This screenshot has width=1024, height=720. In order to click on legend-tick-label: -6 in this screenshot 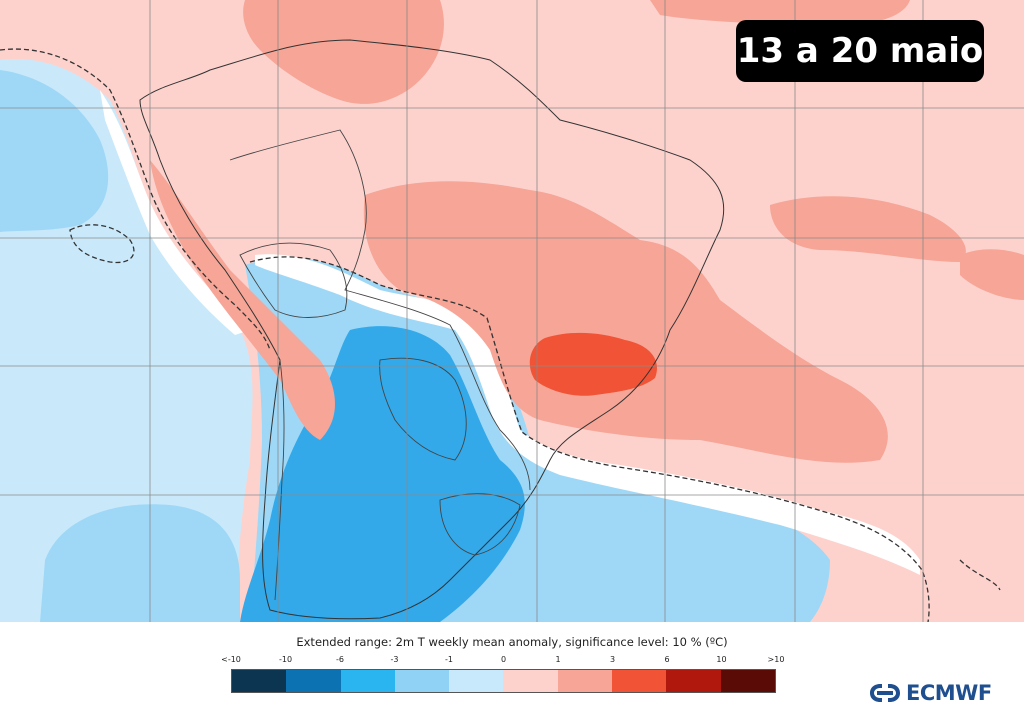, I will do `click(340, 659)`.